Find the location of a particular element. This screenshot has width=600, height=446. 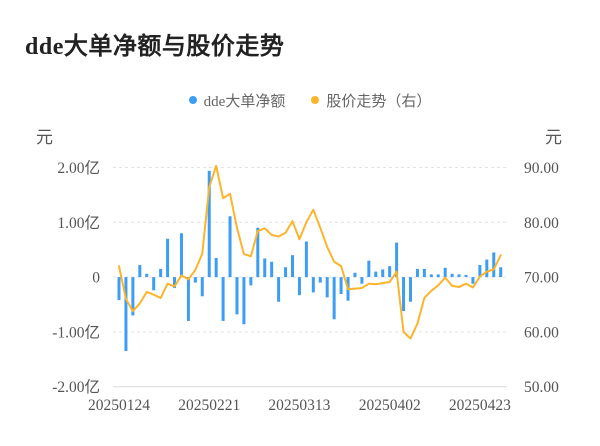

left-axis-tick-label: -1.00亿 is located at coordinates (76, 332).